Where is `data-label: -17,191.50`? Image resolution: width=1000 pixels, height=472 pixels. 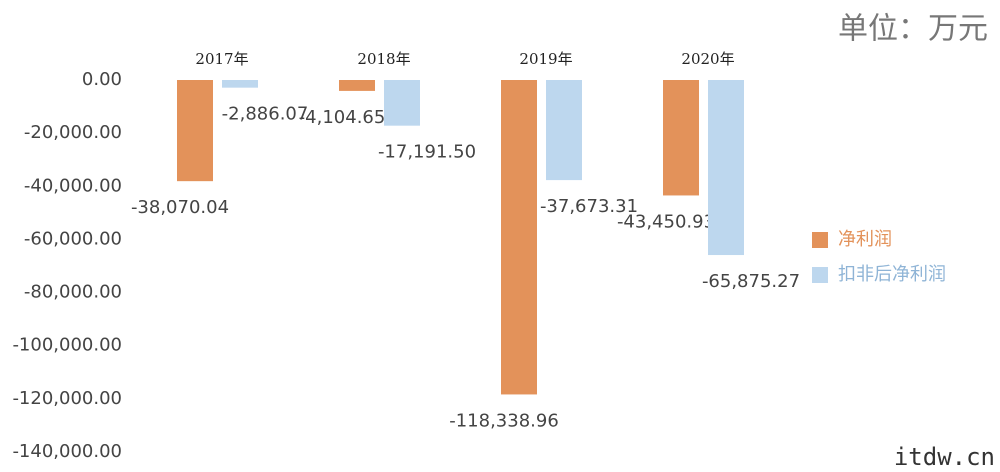 data-label: -17,191.50 is located at coordinates (427, 152).